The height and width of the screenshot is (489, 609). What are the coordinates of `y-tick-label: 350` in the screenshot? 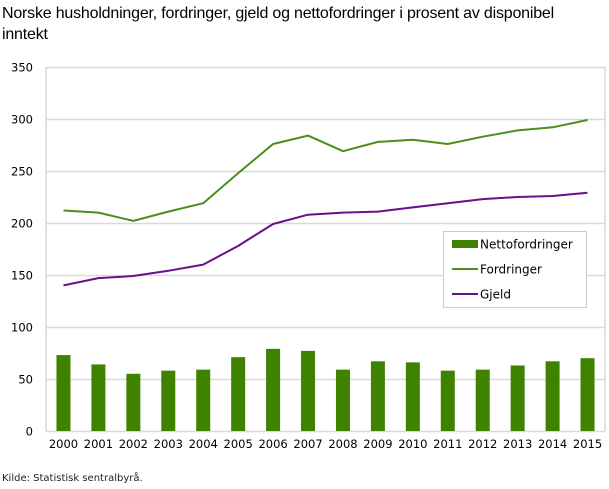 It's located at (22, 68).